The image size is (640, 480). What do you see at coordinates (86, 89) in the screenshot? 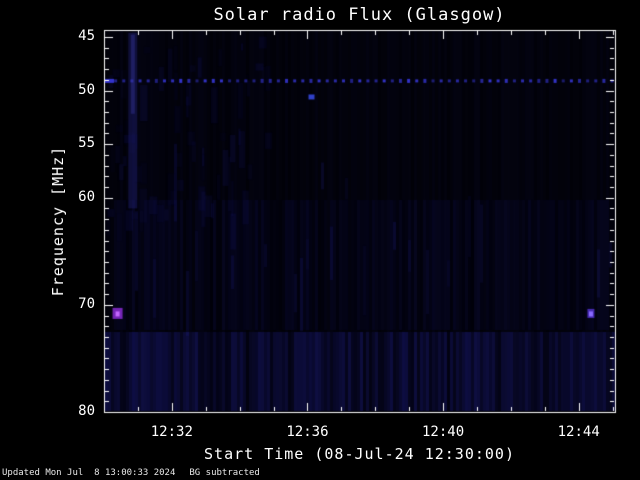
I see `y-tick-label: 50` at bounding box center [86, 89].